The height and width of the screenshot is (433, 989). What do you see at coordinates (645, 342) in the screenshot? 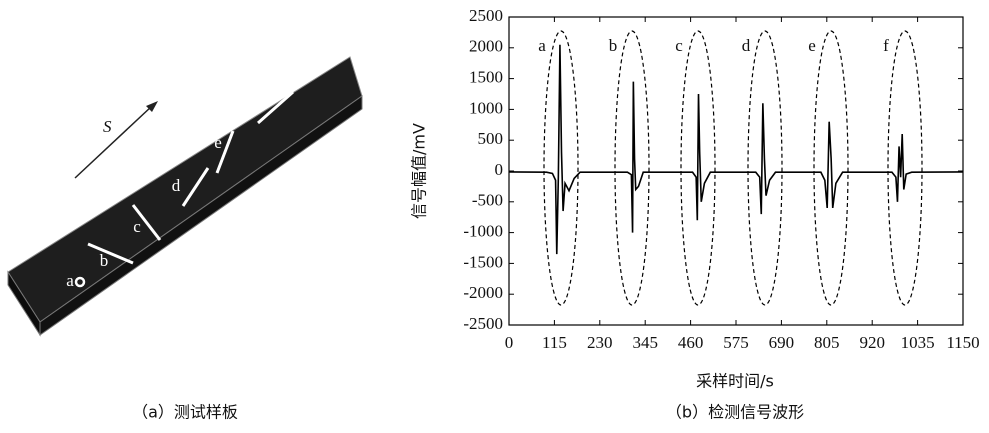
I see `x-tick-label: 345` at bounding box center [645, 342].